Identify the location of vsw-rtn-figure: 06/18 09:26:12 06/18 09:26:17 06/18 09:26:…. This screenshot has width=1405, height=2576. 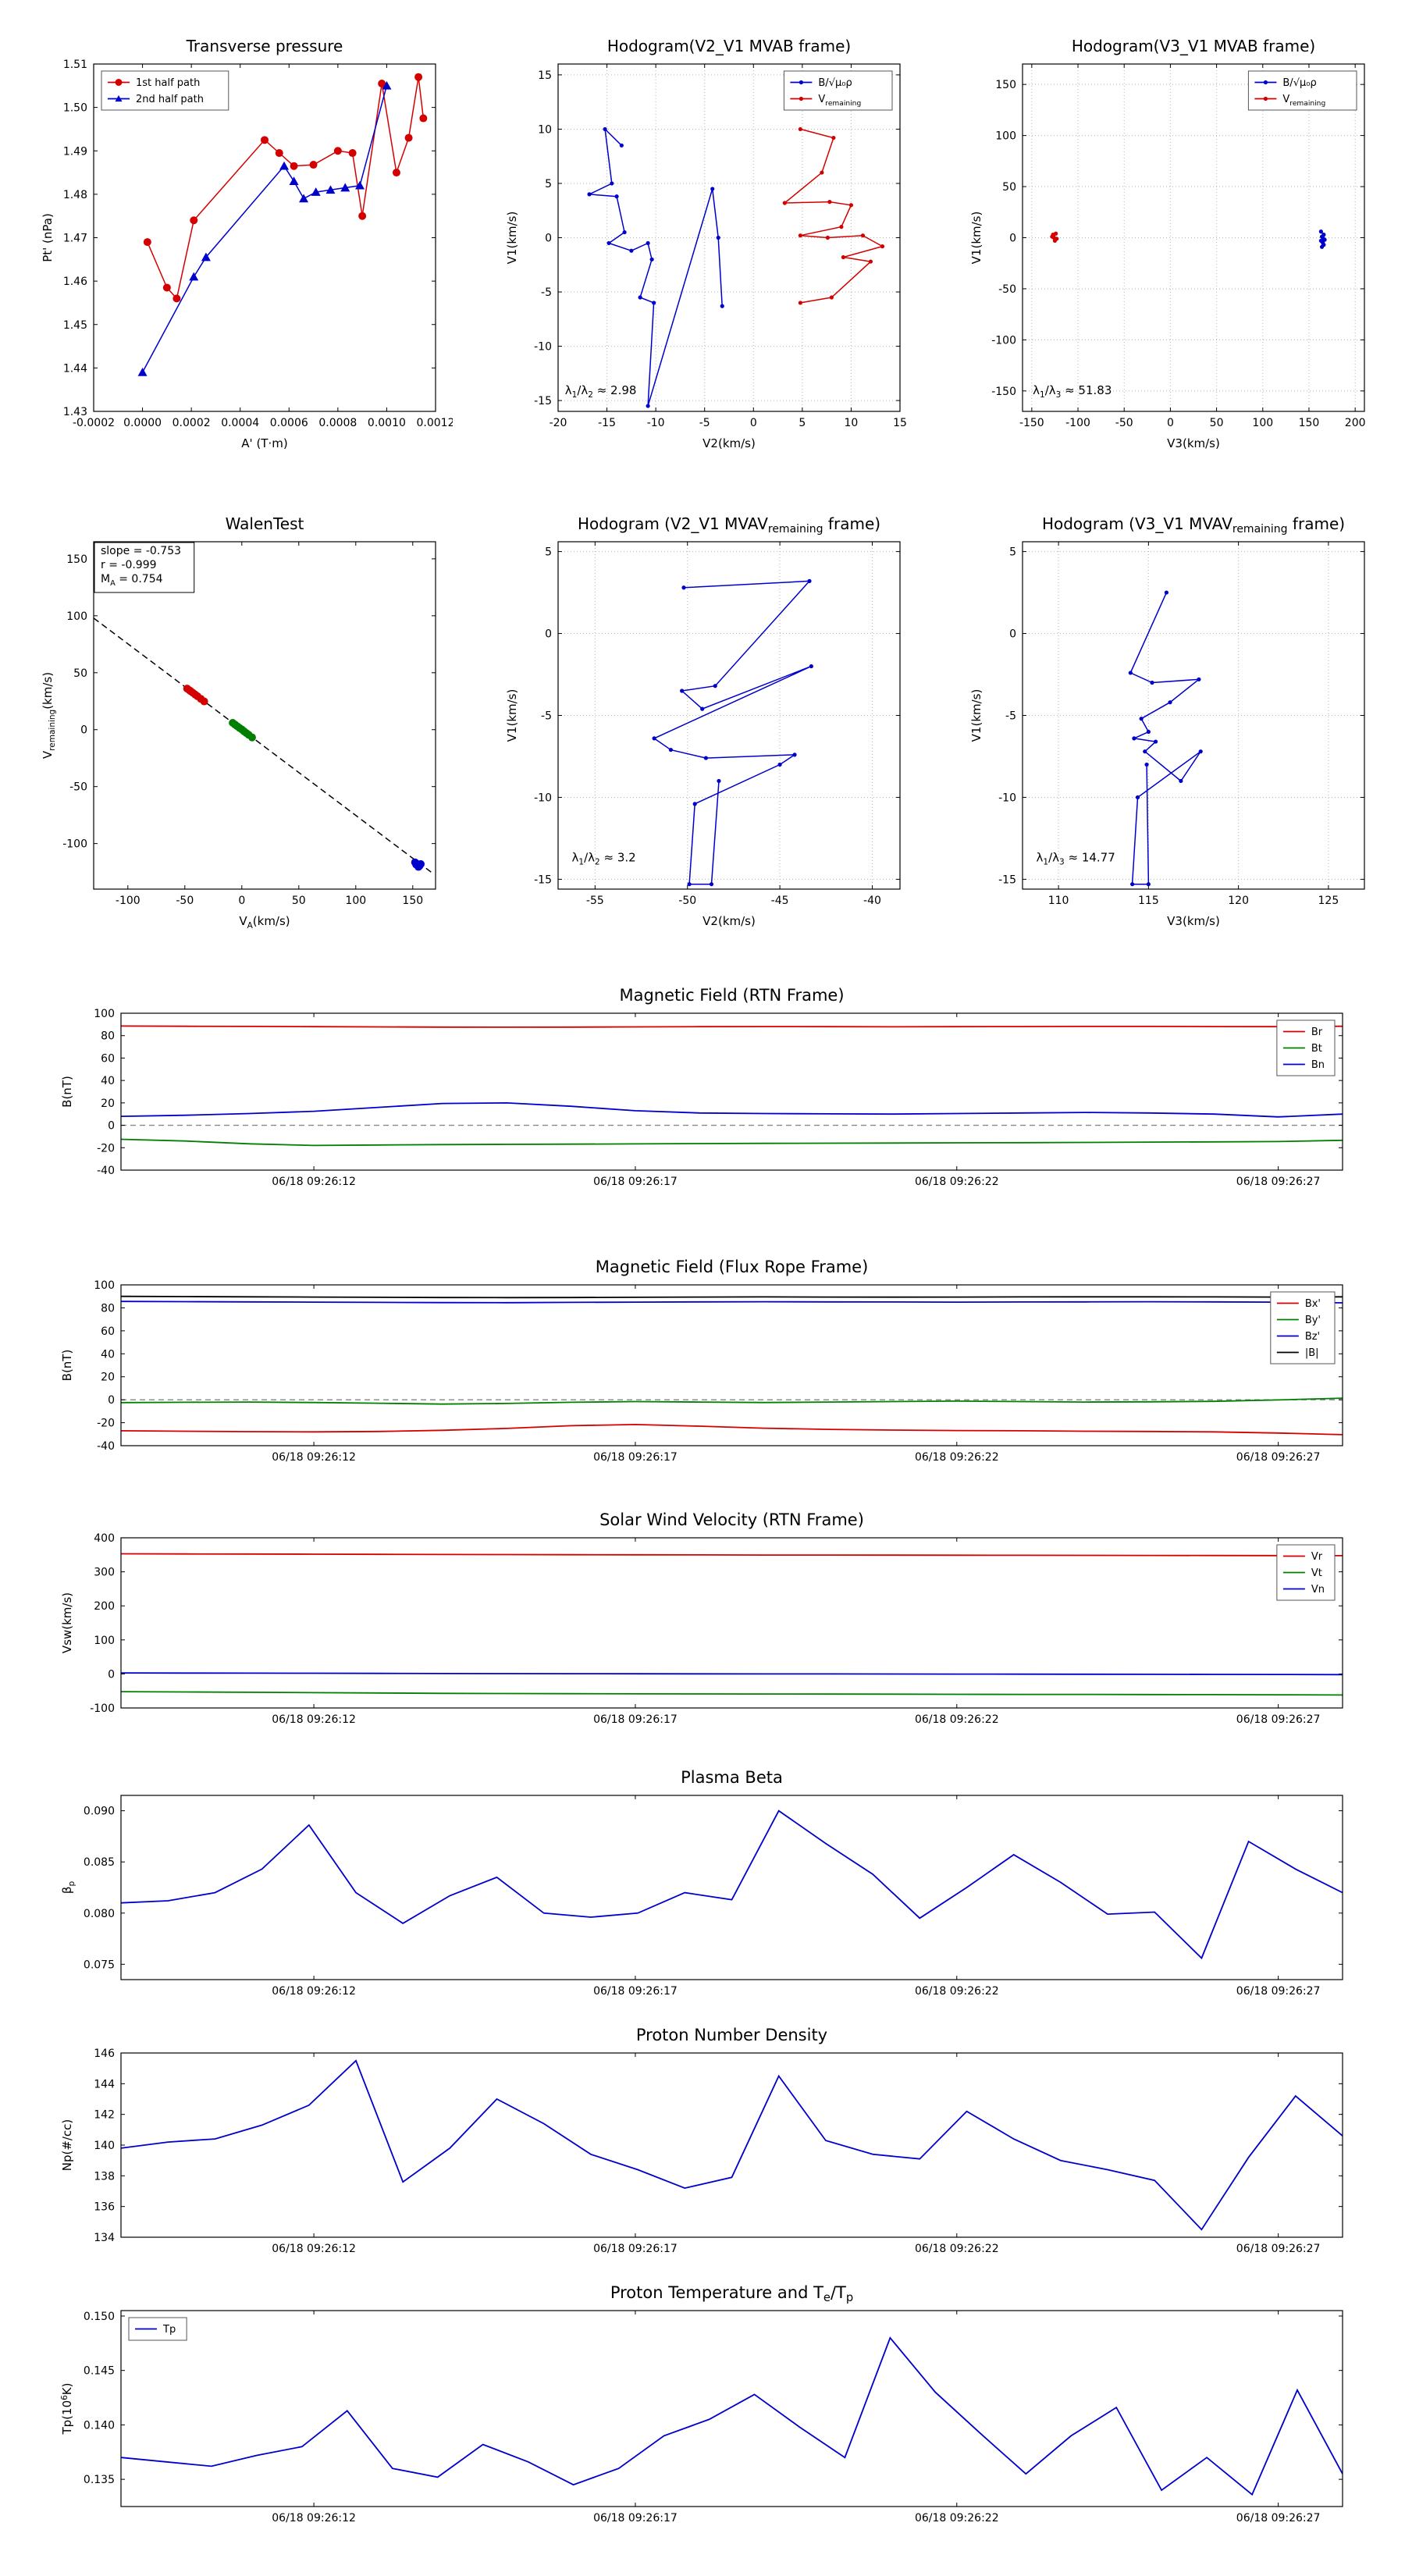
(702, 1618).